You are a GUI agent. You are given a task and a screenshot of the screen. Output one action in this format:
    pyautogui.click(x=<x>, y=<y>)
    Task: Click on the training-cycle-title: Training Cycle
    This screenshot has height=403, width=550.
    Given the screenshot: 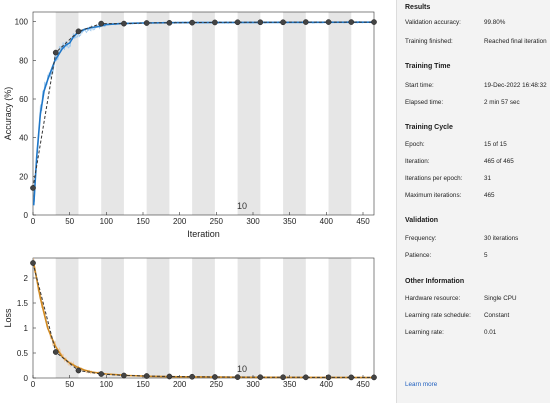 What is the action you would take?
    pyautogui.click(x=429, y=127)
    